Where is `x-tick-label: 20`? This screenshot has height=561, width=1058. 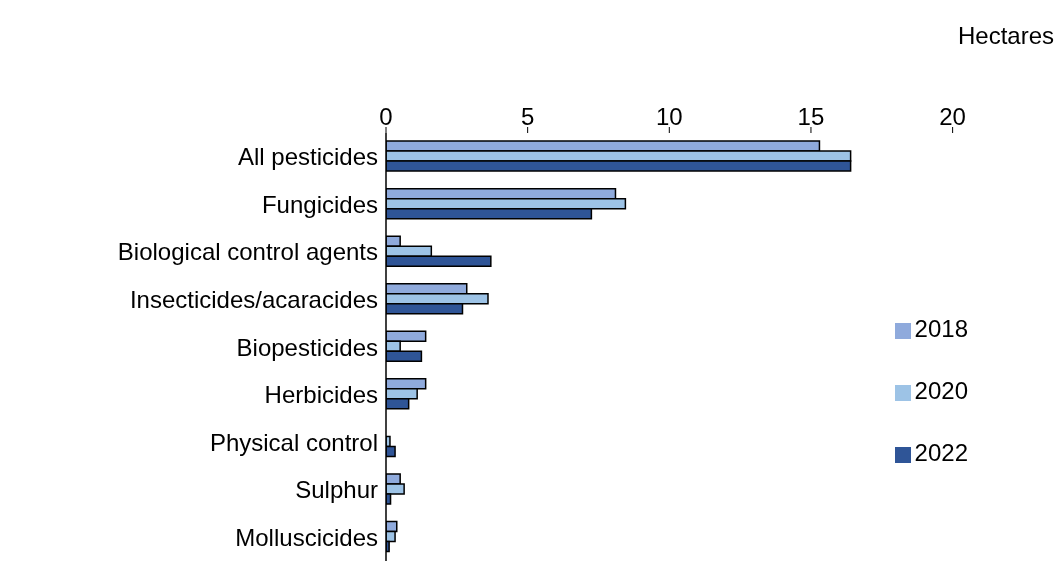 x-tick-label: 20 is located at coordinates (952, 116).